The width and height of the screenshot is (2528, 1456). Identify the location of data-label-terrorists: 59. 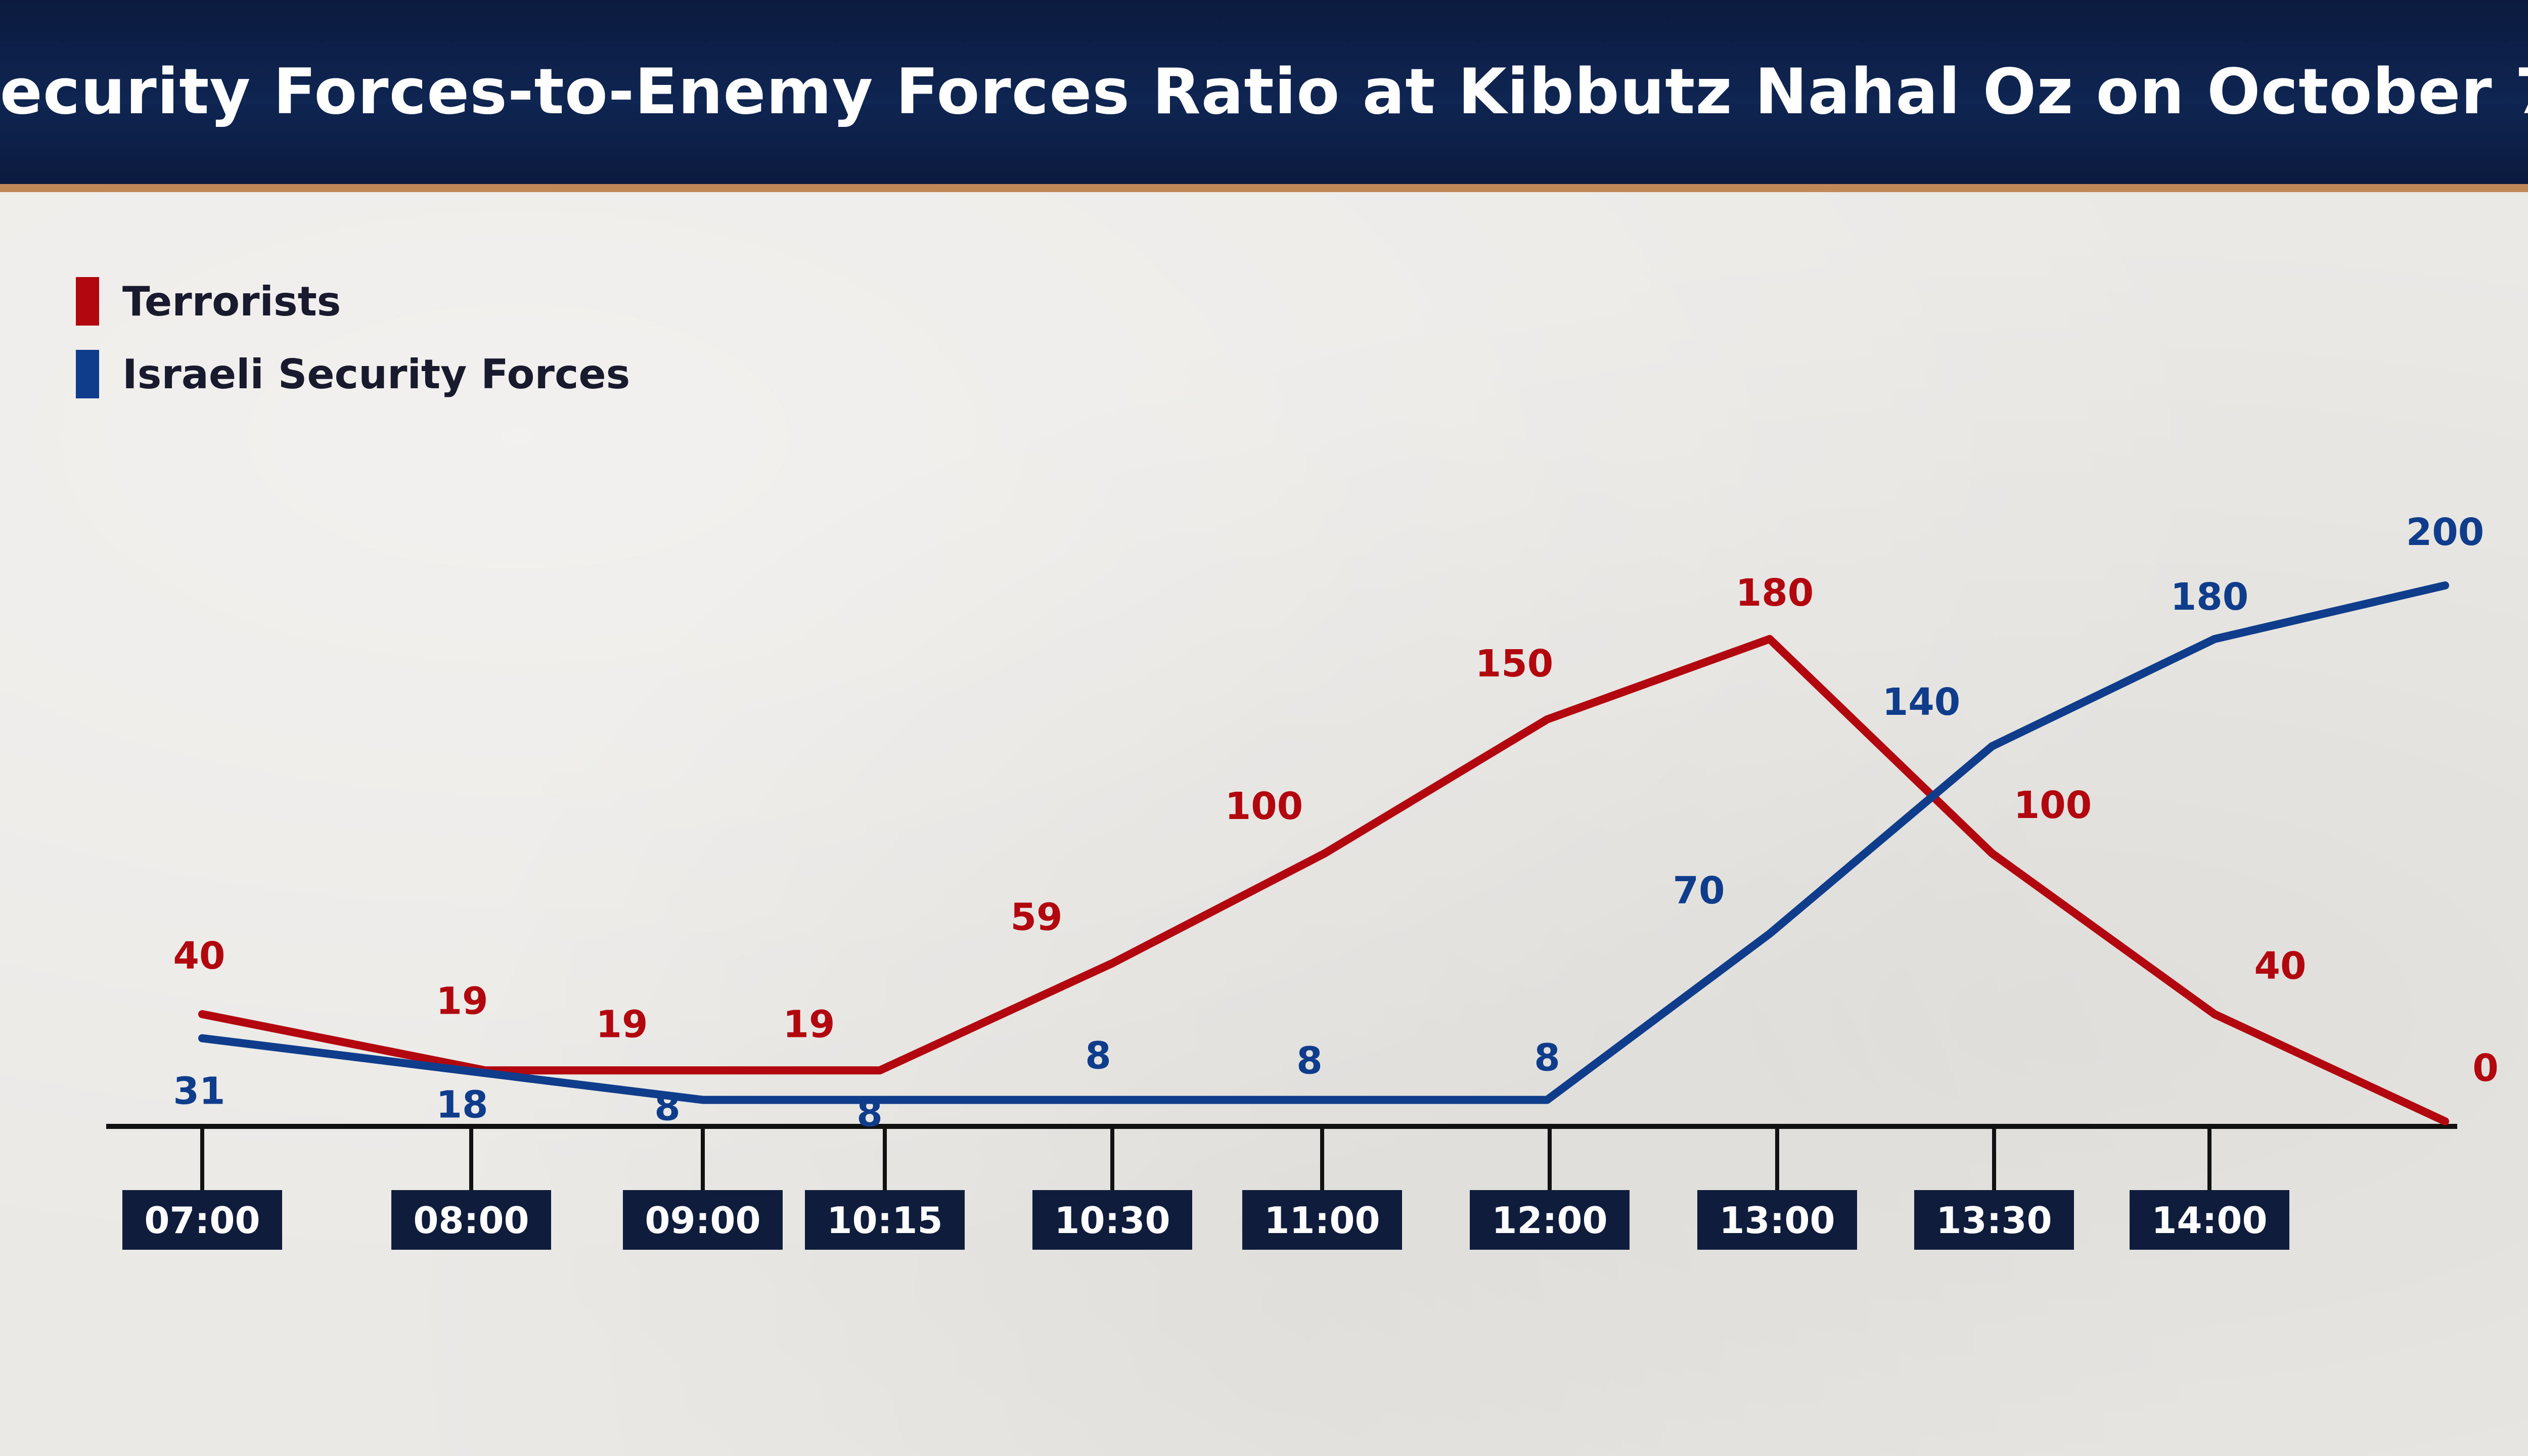
(1037, 917).